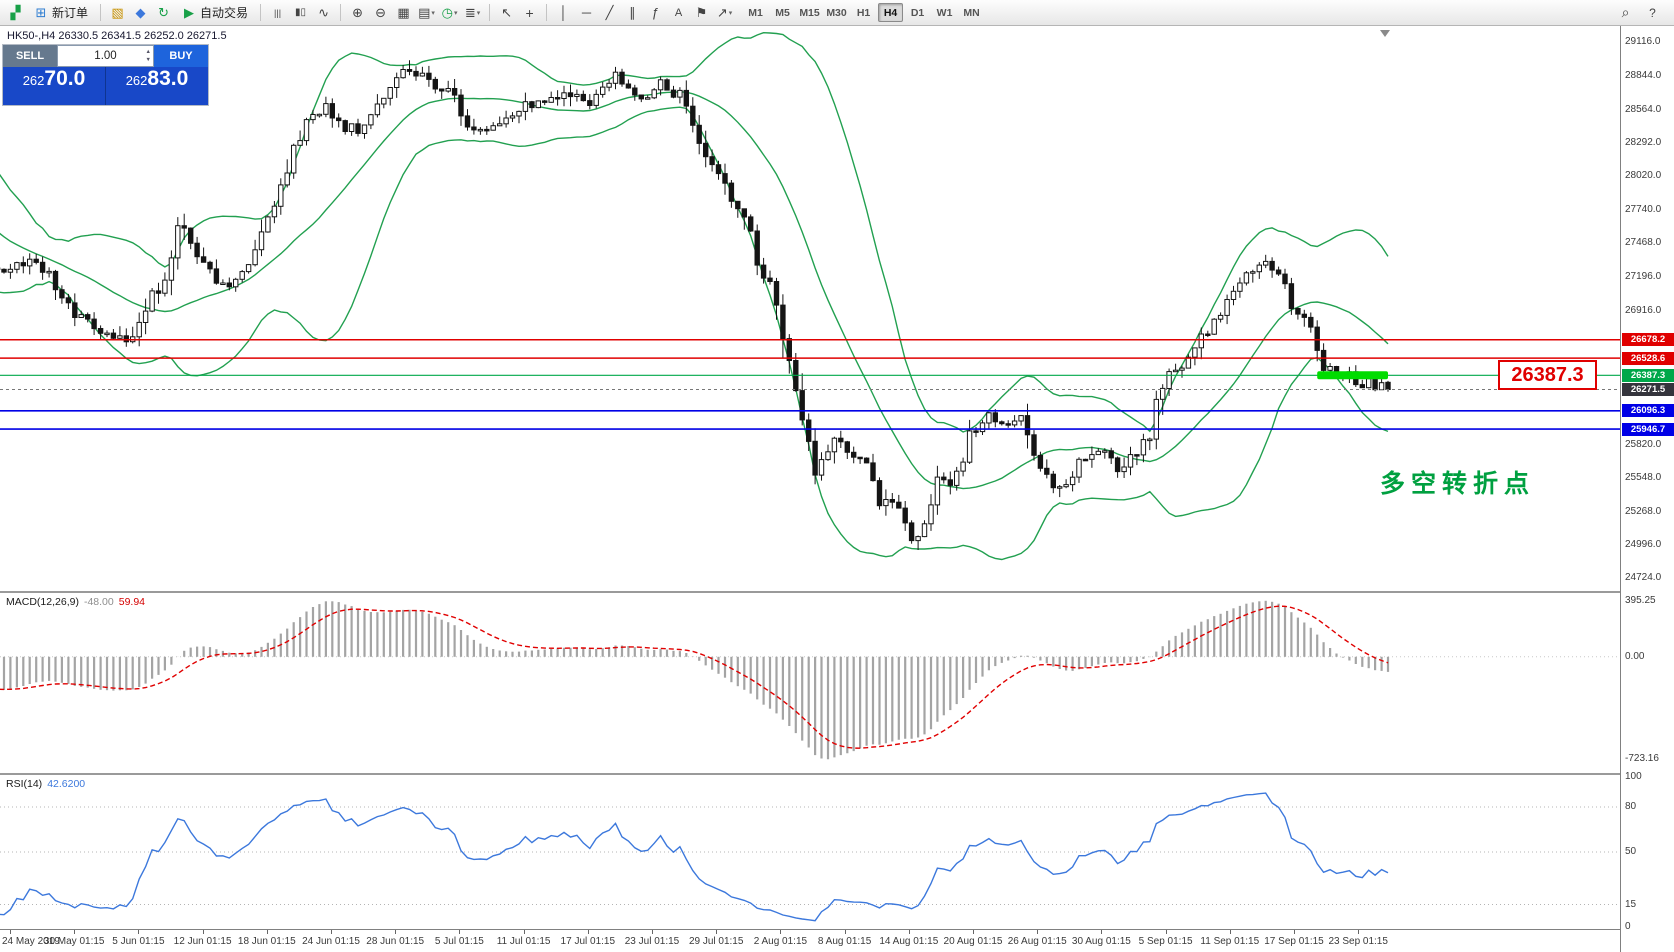  Describe the element at coordinates (1648, 429) in the screenshot. I see `price-tag: 25946.7` at that location.